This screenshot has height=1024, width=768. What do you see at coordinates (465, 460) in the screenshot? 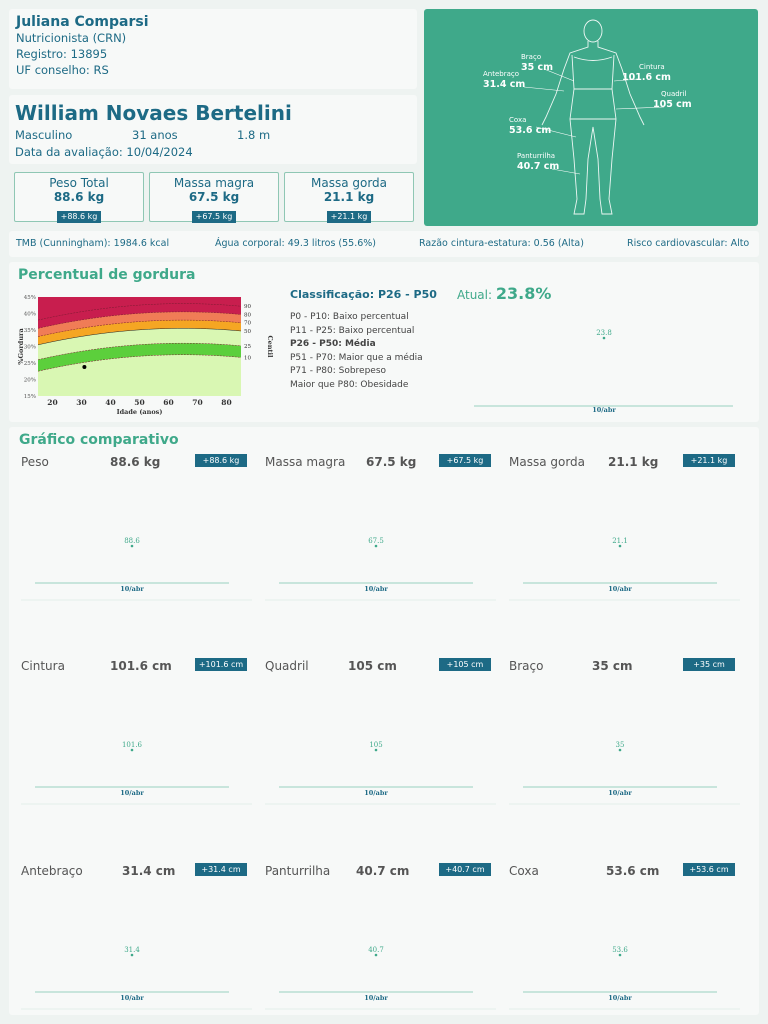
I see `comparative-delta-badge: +67.5 kg` at bounding box center [465, 460].